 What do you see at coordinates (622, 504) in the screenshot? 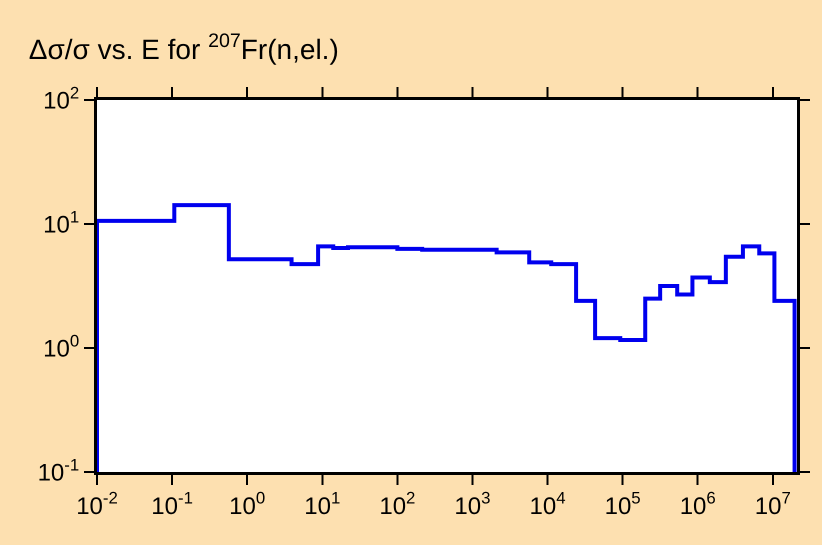
I see `x-tick-label: 10$^{5}$` at bounding box center [622, 504].